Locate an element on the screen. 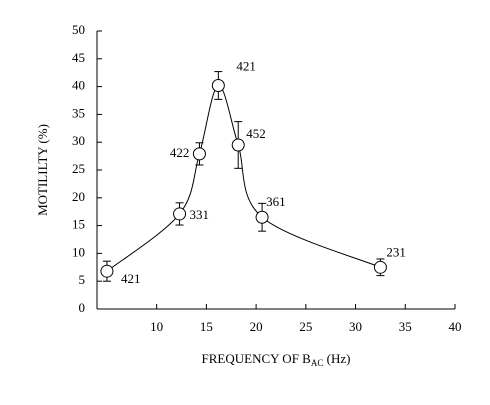 The image size is (490, 405). y-tick-label: 25 is located at coordinates (78, 168).